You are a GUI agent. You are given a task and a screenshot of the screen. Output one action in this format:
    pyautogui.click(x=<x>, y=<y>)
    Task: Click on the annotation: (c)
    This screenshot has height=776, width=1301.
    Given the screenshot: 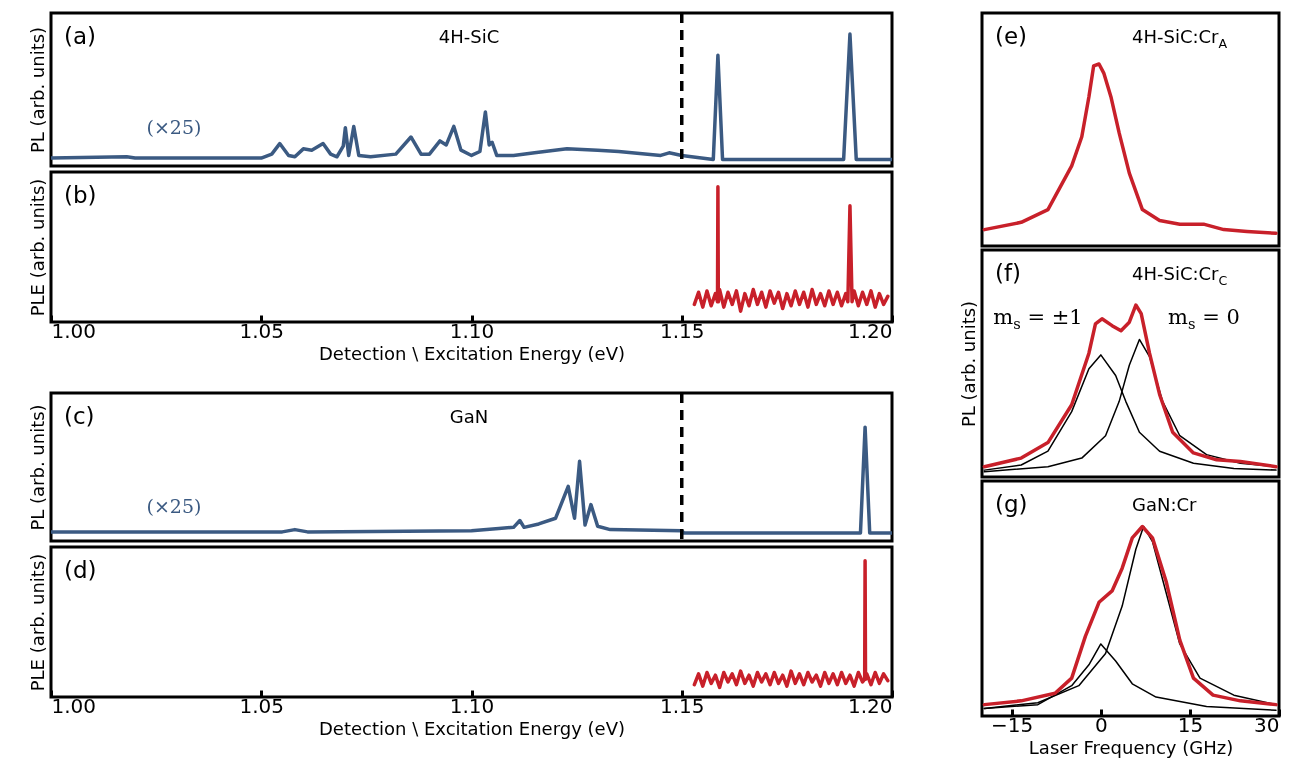 What is the action you would take?
    pyautogui.click(x=79, y=416)
    